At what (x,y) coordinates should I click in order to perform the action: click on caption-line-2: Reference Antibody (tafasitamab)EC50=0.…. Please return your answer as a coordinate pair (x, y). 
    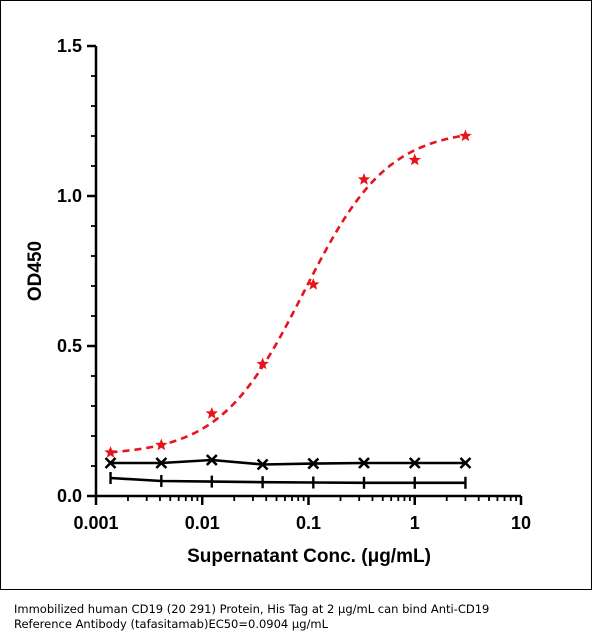
    Looking at the image, I should click on (299, 624).